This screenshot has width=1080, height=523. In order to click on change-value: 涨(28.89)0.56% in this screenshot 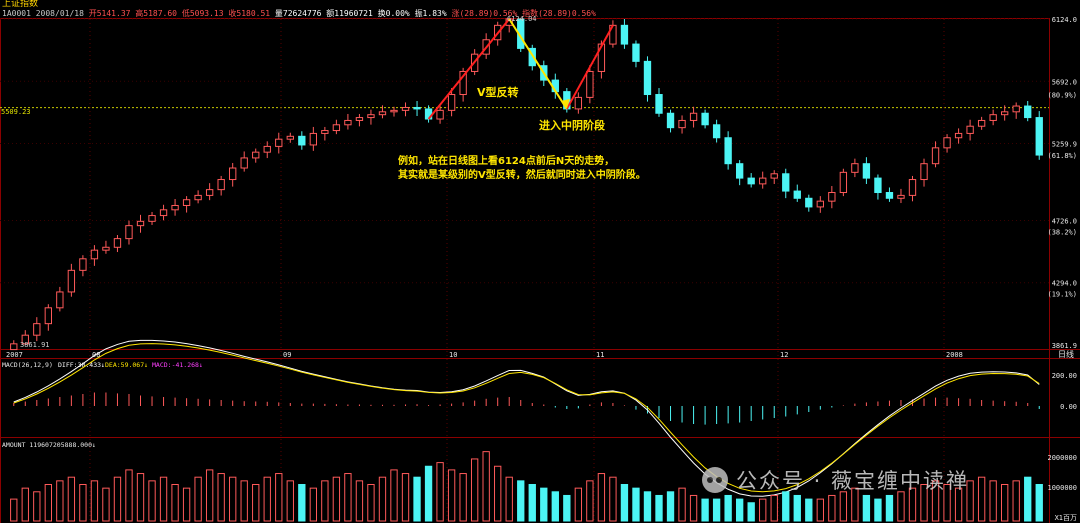, I will do `click(484, 13)`.